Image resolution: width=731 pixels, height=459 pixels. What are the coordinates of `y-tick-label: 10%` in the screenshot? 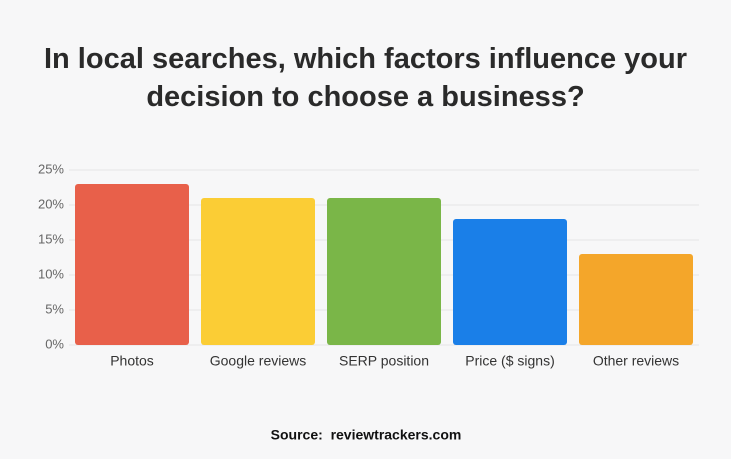 It's located at (51, 273).